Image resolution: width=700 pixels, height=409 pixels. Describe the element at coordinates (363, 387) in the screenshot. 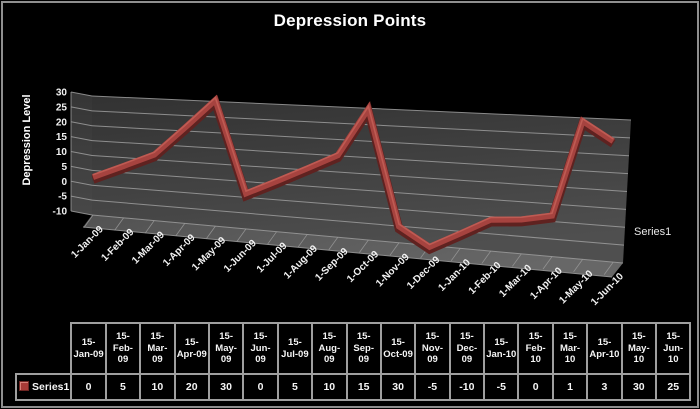

I see `table-value-cell: 15` at that location.